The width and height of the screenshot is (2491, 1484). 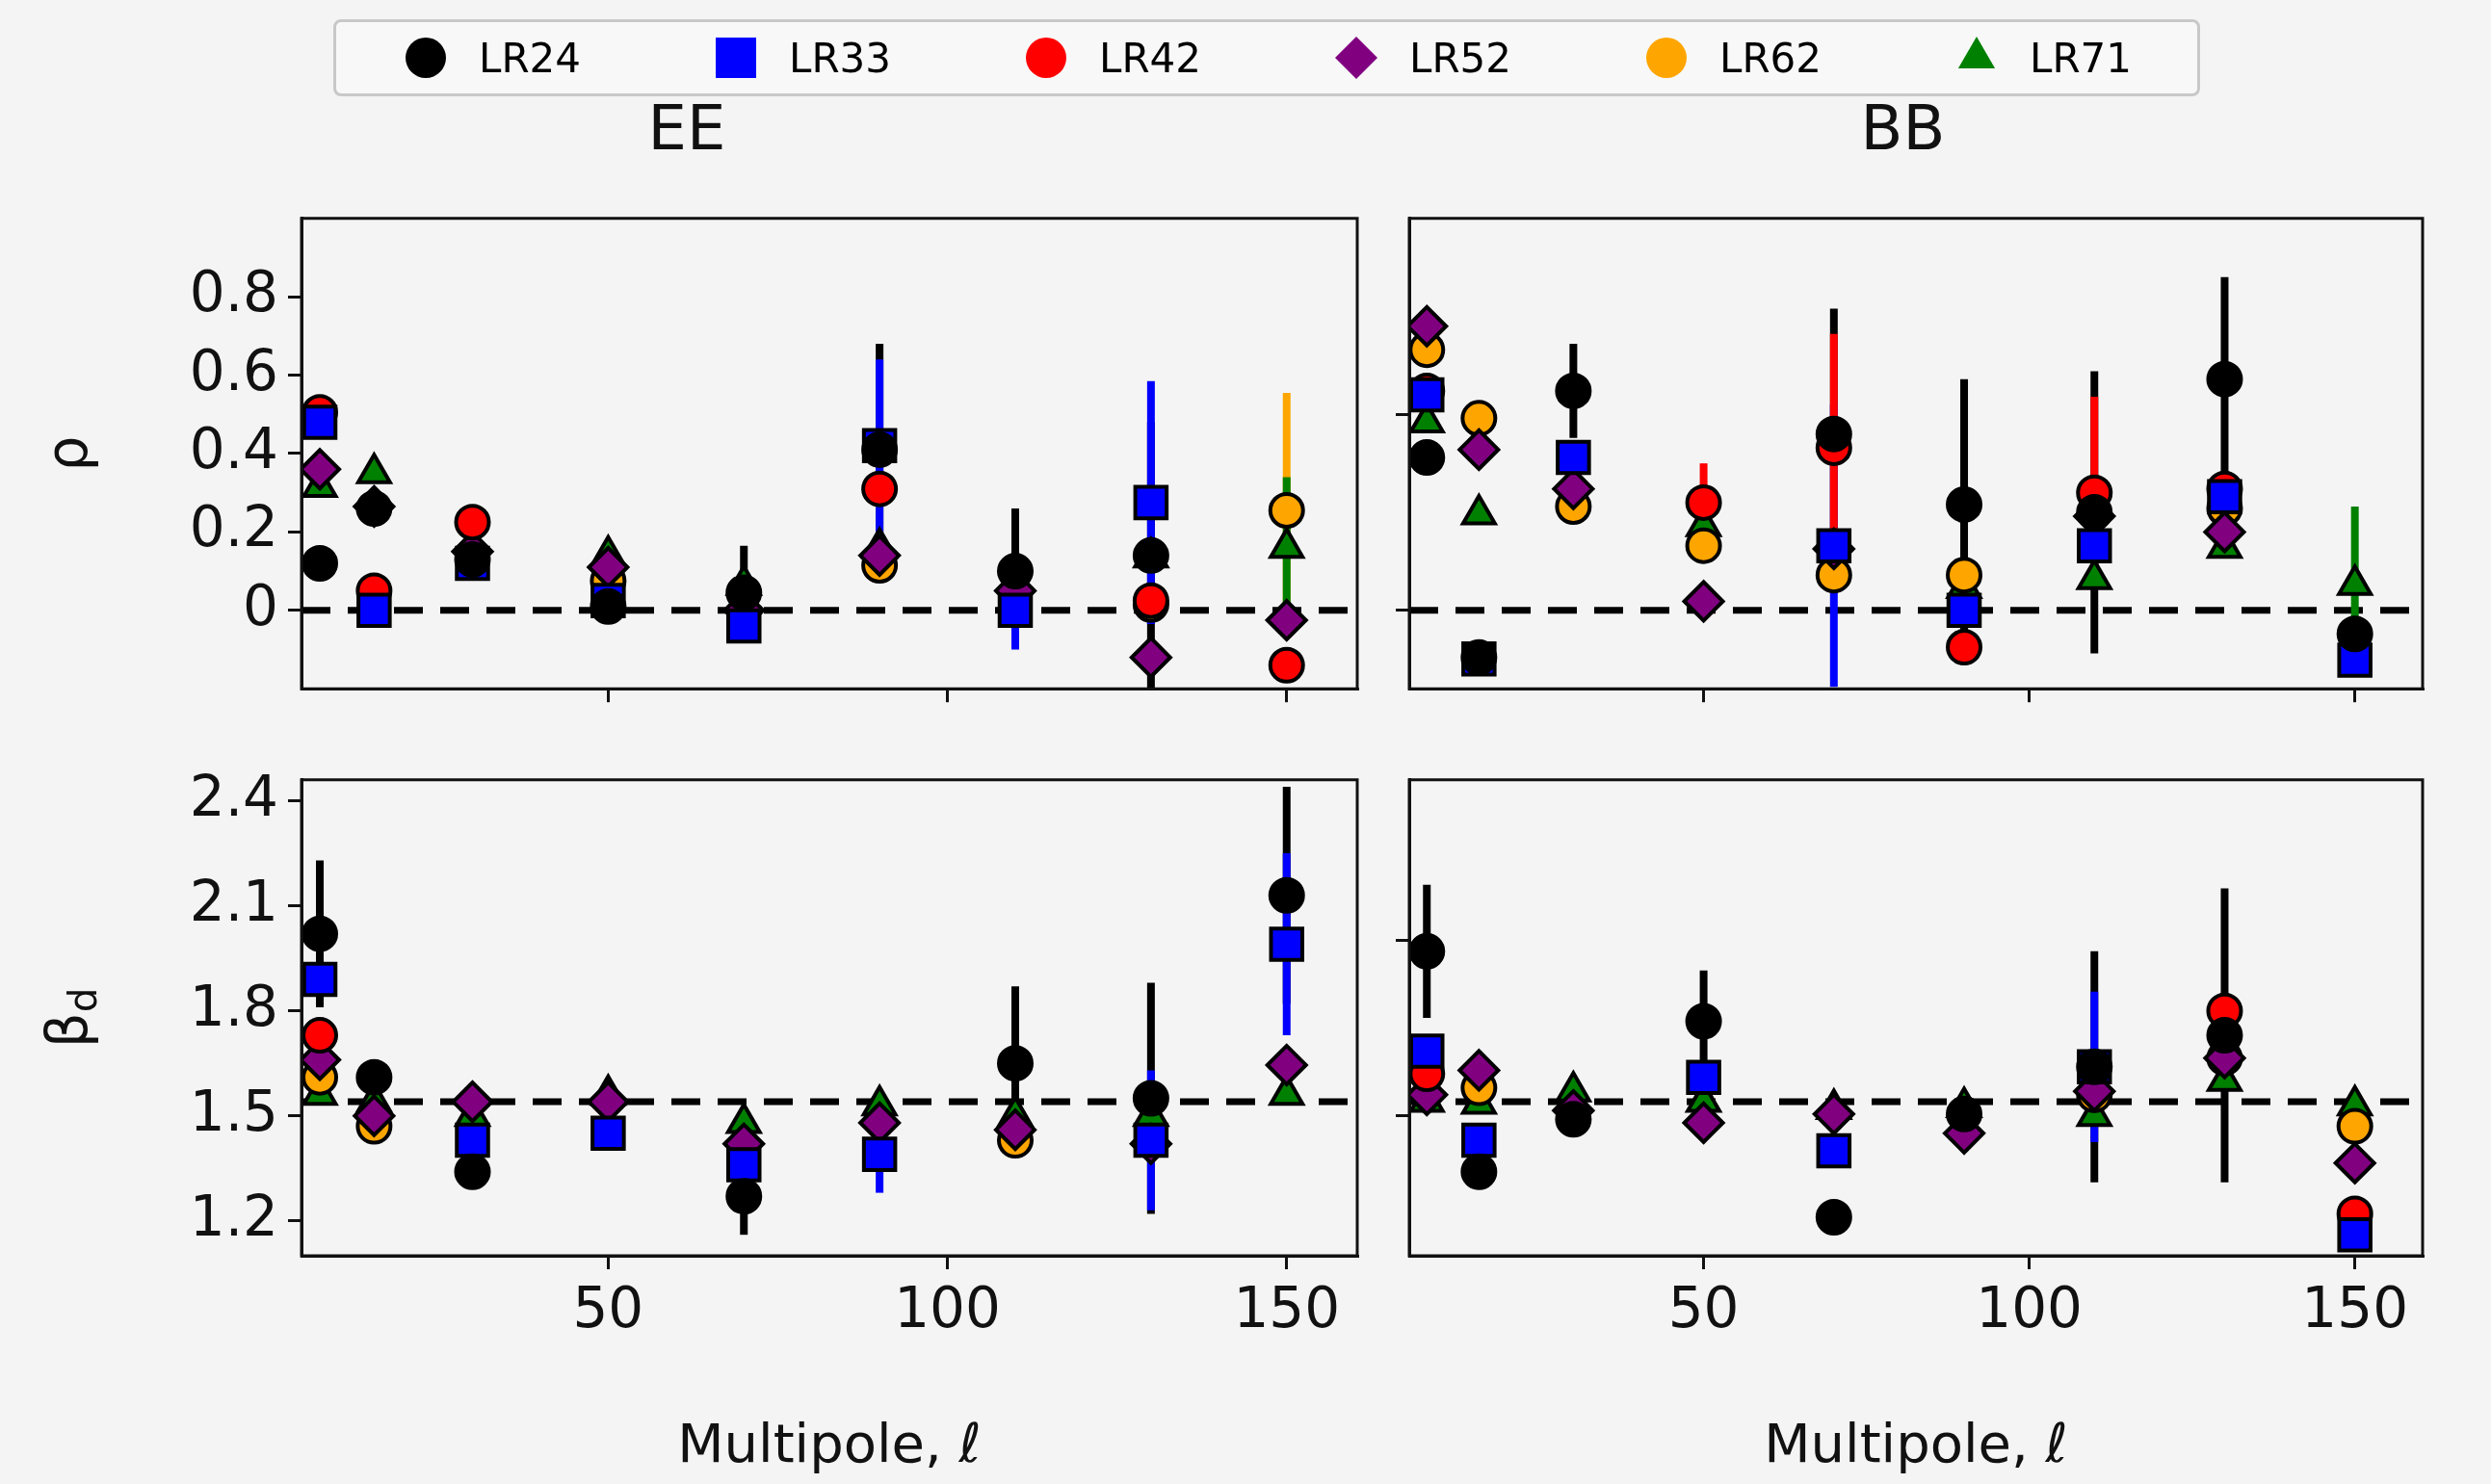 What do you see at coordinates (233, 449) in the screenshot?
I see `y-tick-label: 0.4` at bounding box center [233, 449].